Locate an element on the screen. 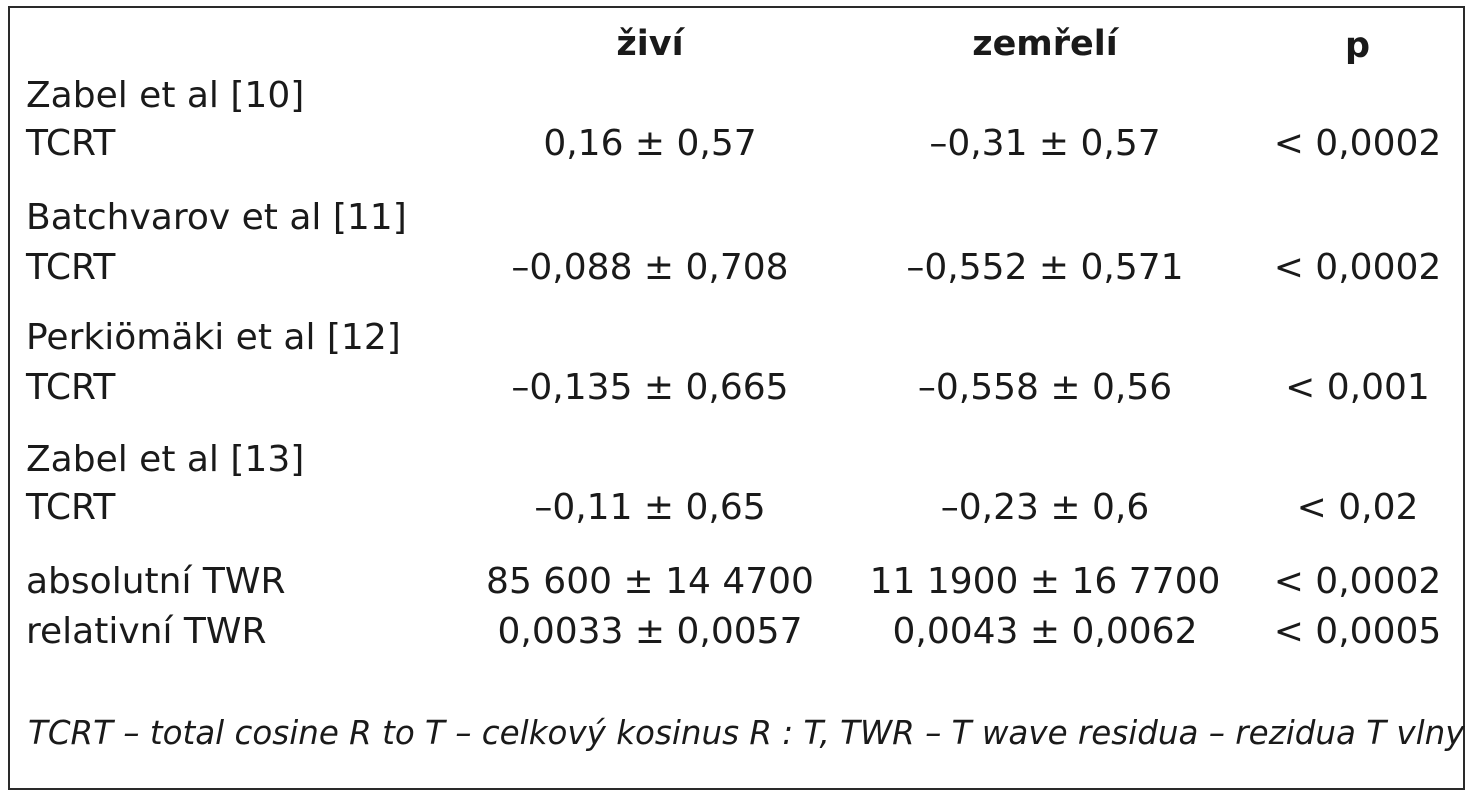 Image resolution: width=1473 pixels, height=800 pixels. value-p: < 0,02 is located at coordinates (1357, 507).